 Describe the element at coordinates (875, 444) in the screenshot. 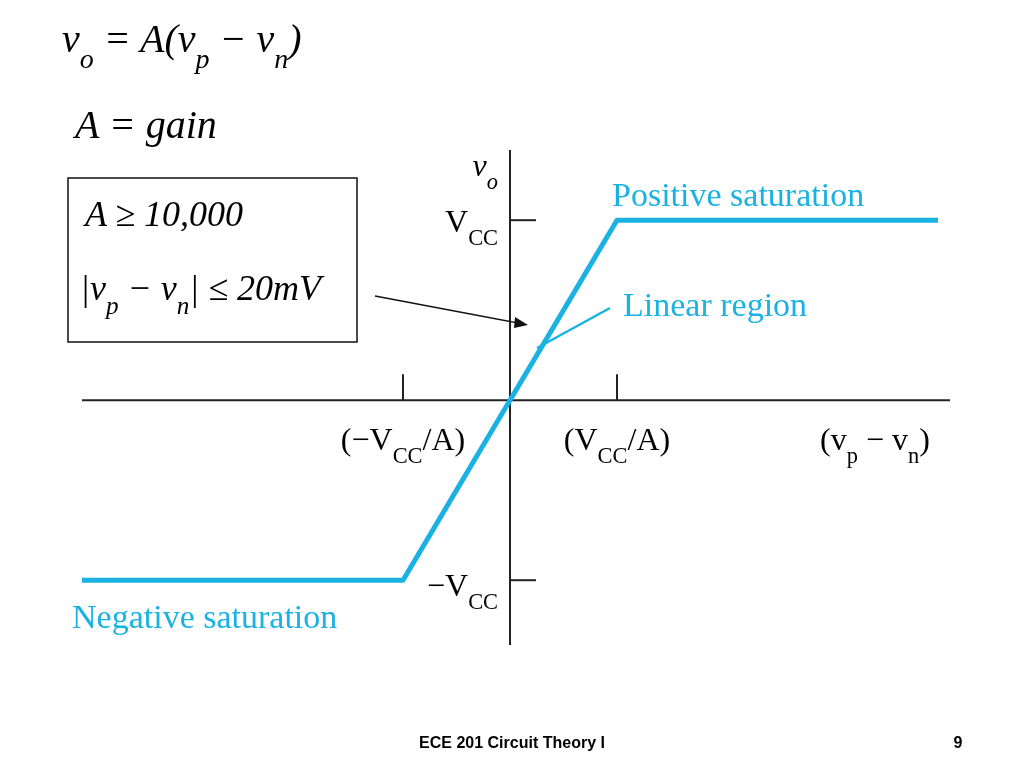

I see `x-axis-title: (v$_{p}$ − v$_{n}$)` at that location.